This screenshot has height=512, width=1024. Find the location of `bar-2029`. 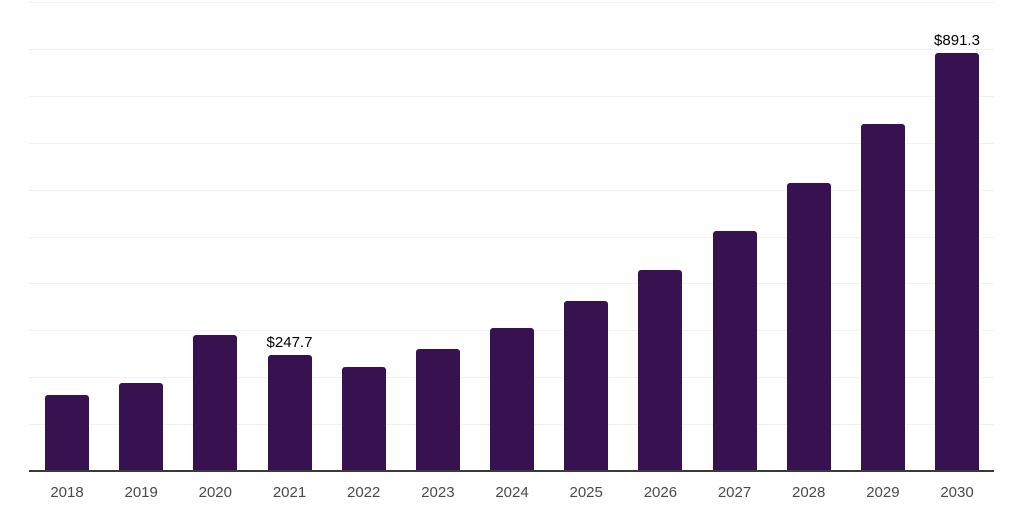

bar-2029 is located at coordinates (882, 297).